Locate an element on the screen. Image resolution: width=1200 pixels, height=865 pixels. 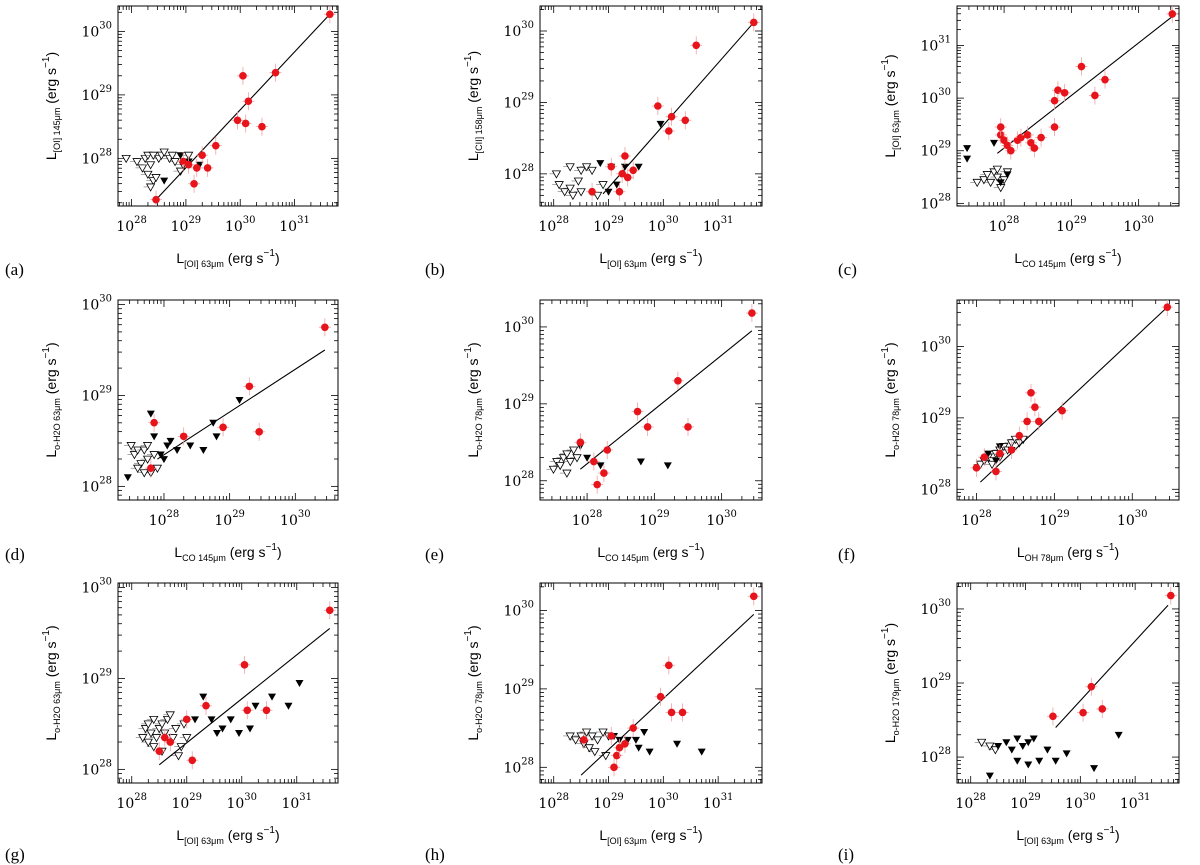
panel-letter: (e) is located at coordinates (434, 554).